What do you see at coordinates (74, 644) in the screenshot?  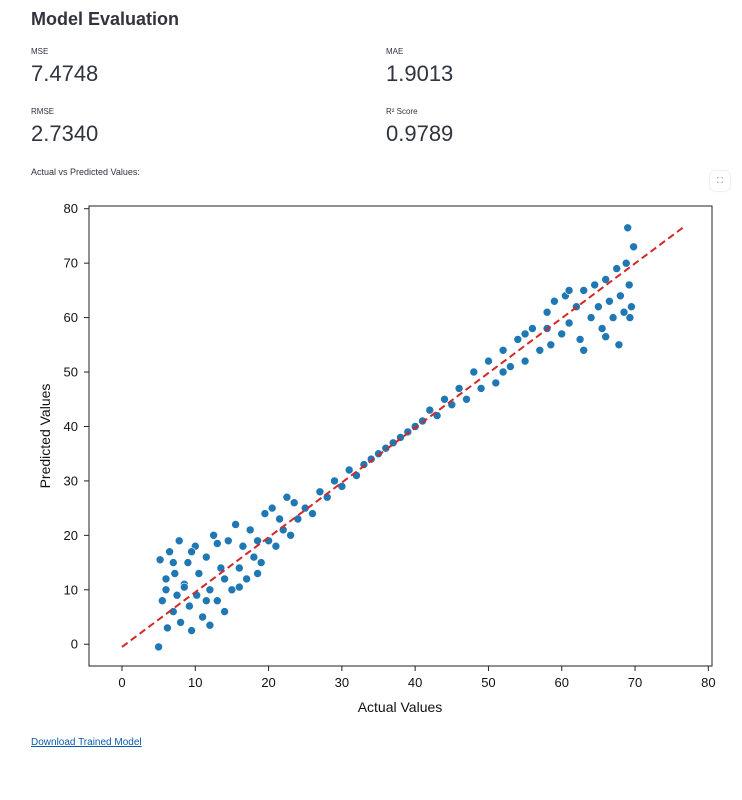 I see `y-tick-label: 0` at bounding box center [74, 644].